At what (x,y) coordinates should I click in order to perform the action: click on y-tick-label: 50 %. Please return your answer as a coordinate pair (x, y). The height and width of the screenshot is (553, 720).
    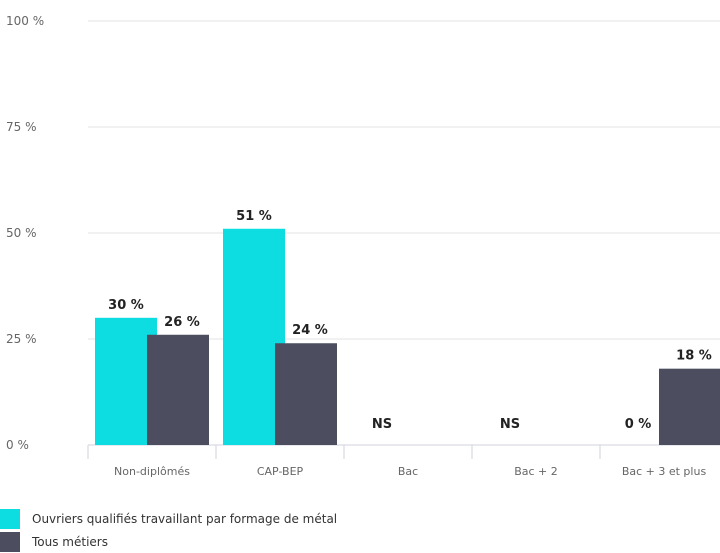
    Looking at the image, I should click on (21, 233).